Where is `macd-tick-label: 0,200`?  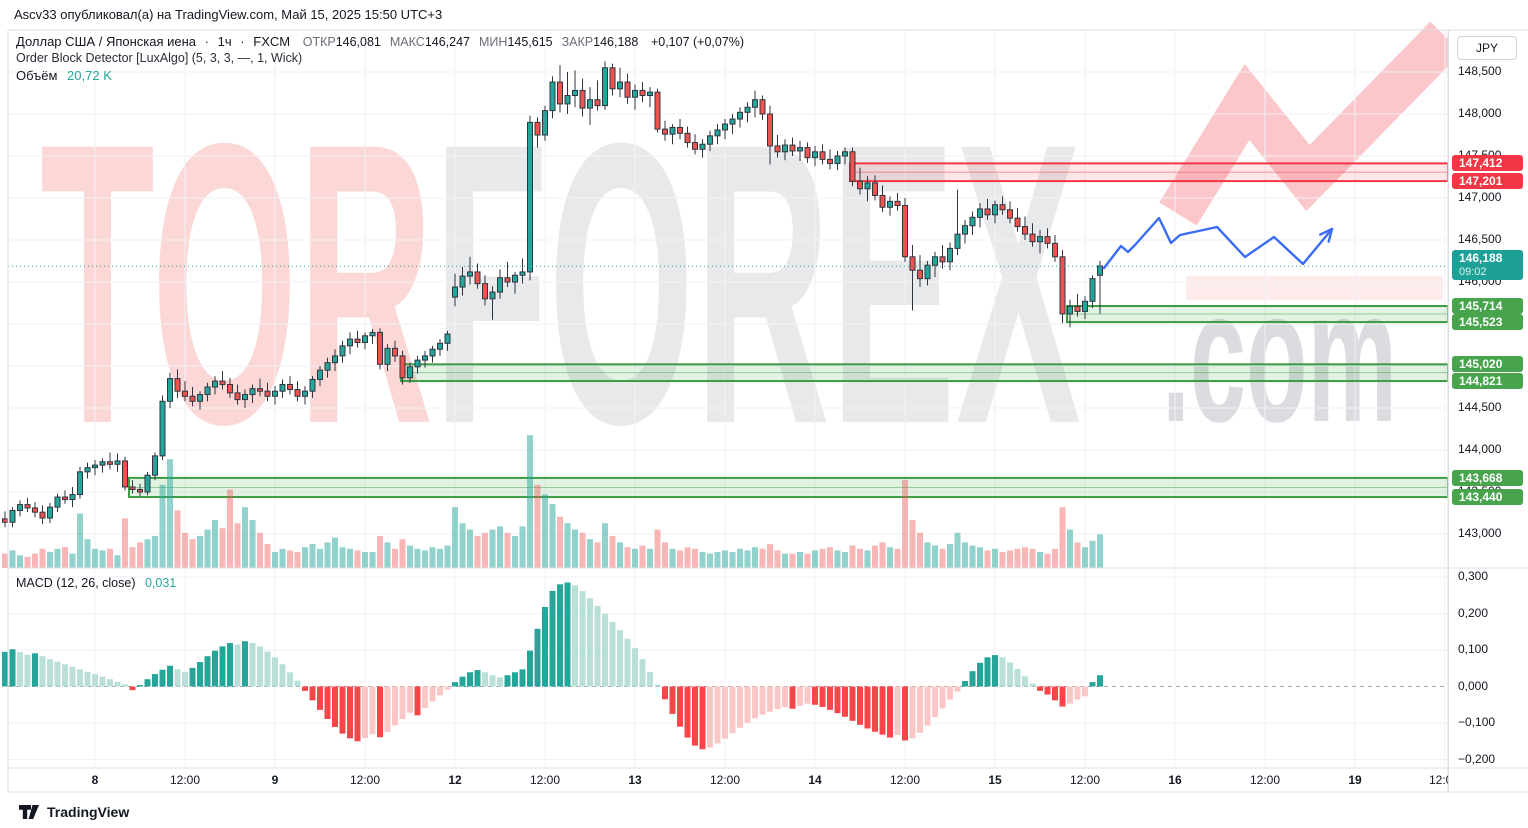 macd-tick-label: 0,200 is located at coordinates (1473, 612).